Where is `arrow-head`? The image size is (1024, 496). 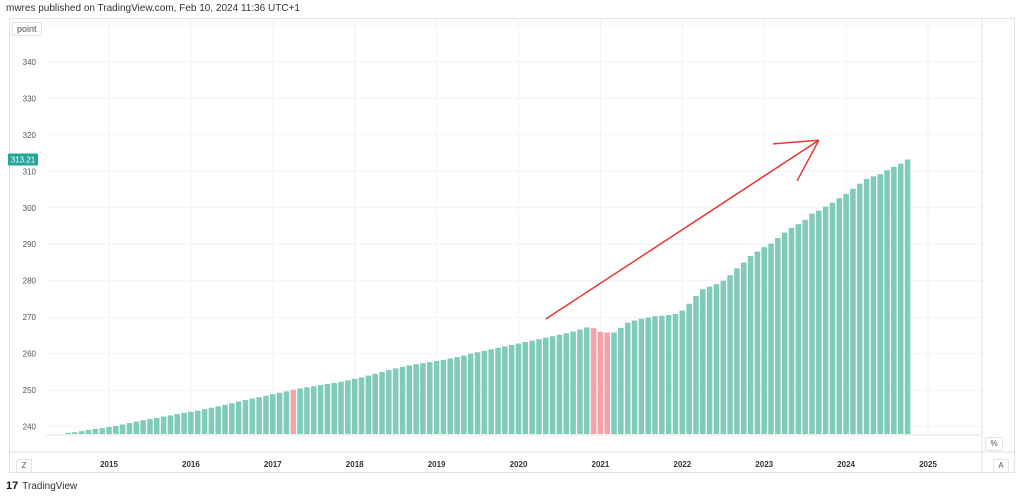 arrow-head is located at coordinates (795, 142).